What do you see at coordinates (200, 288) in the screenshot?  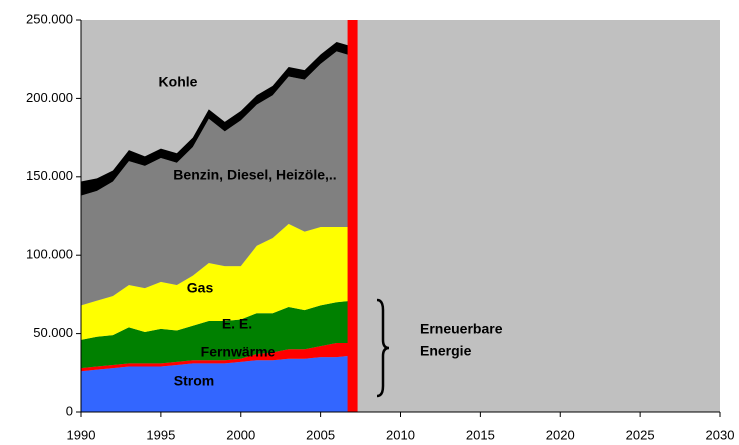 I see `series-label: Gas` at bounding box center [200, 288].